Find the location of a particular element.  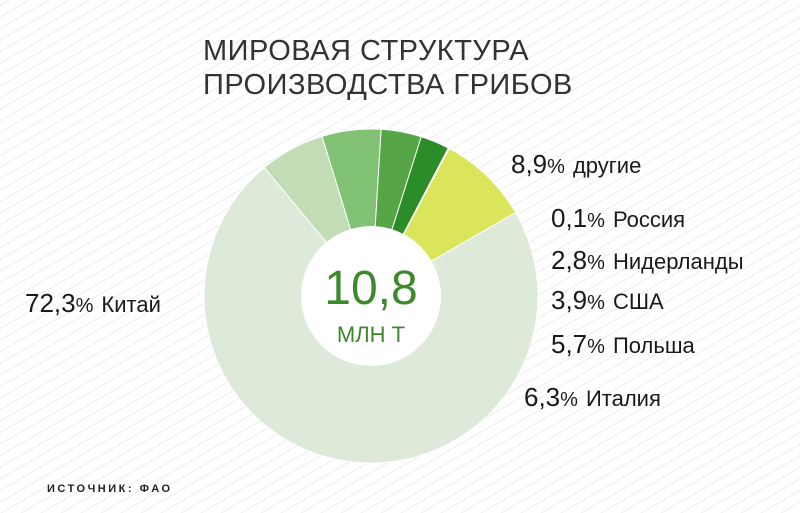

chart-title-line-1: МИРОВАЯ СТРУКТУРА is located at coordinates (366, 51).